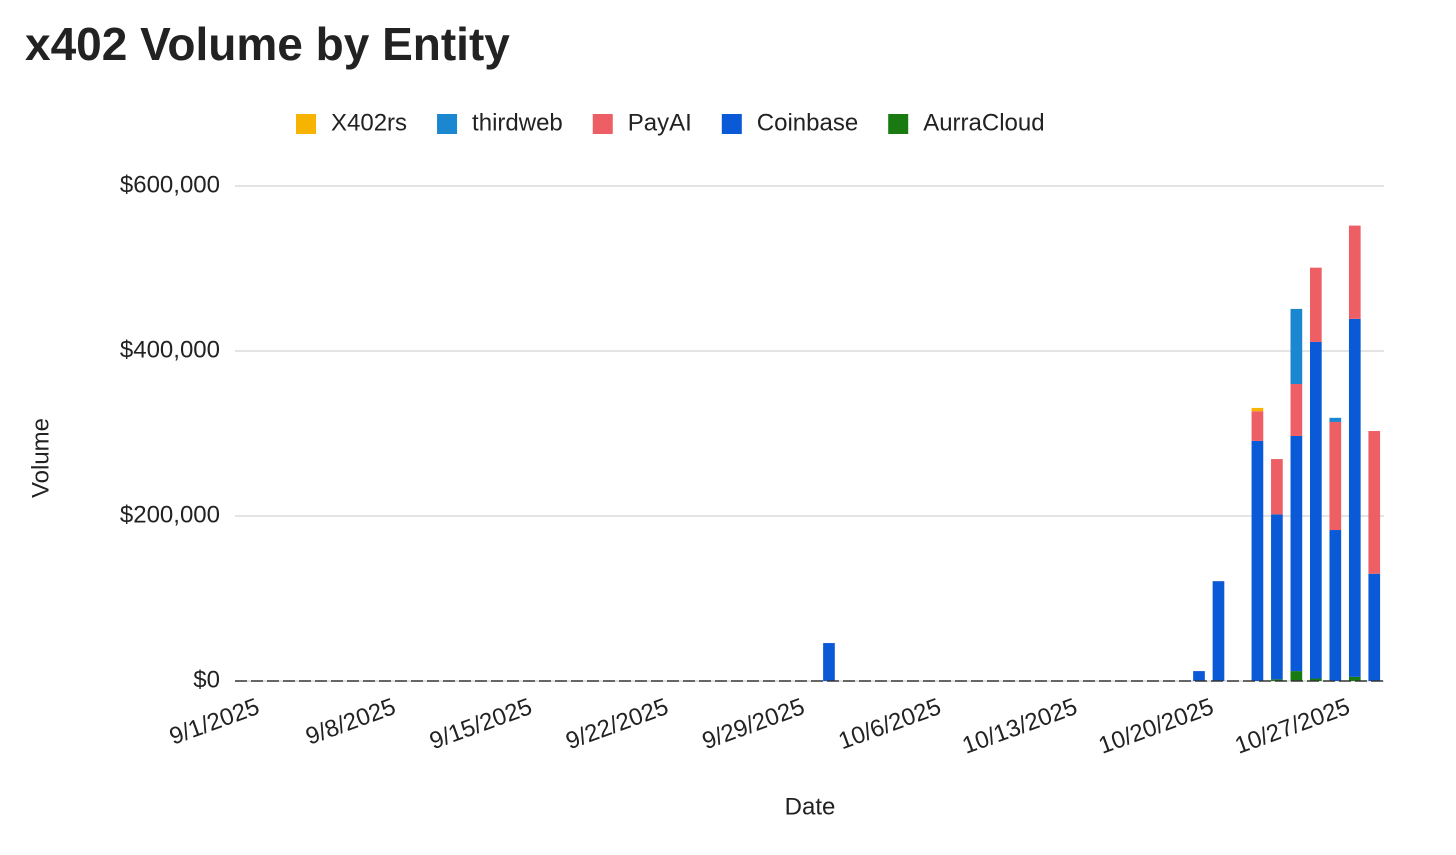 The width and height of the screenshot is (1456, 855). I want to click on y-tick-label: $200,000, so click(170, 514).